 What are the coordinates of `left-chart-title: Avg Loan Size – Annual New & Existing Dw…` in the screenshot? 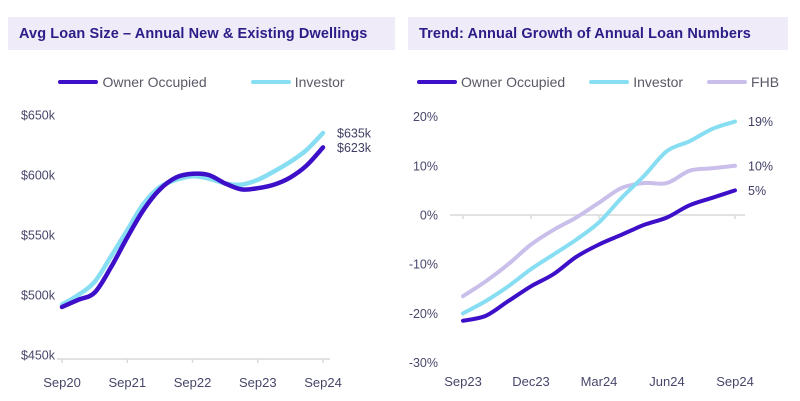 It's located at (201, 33).